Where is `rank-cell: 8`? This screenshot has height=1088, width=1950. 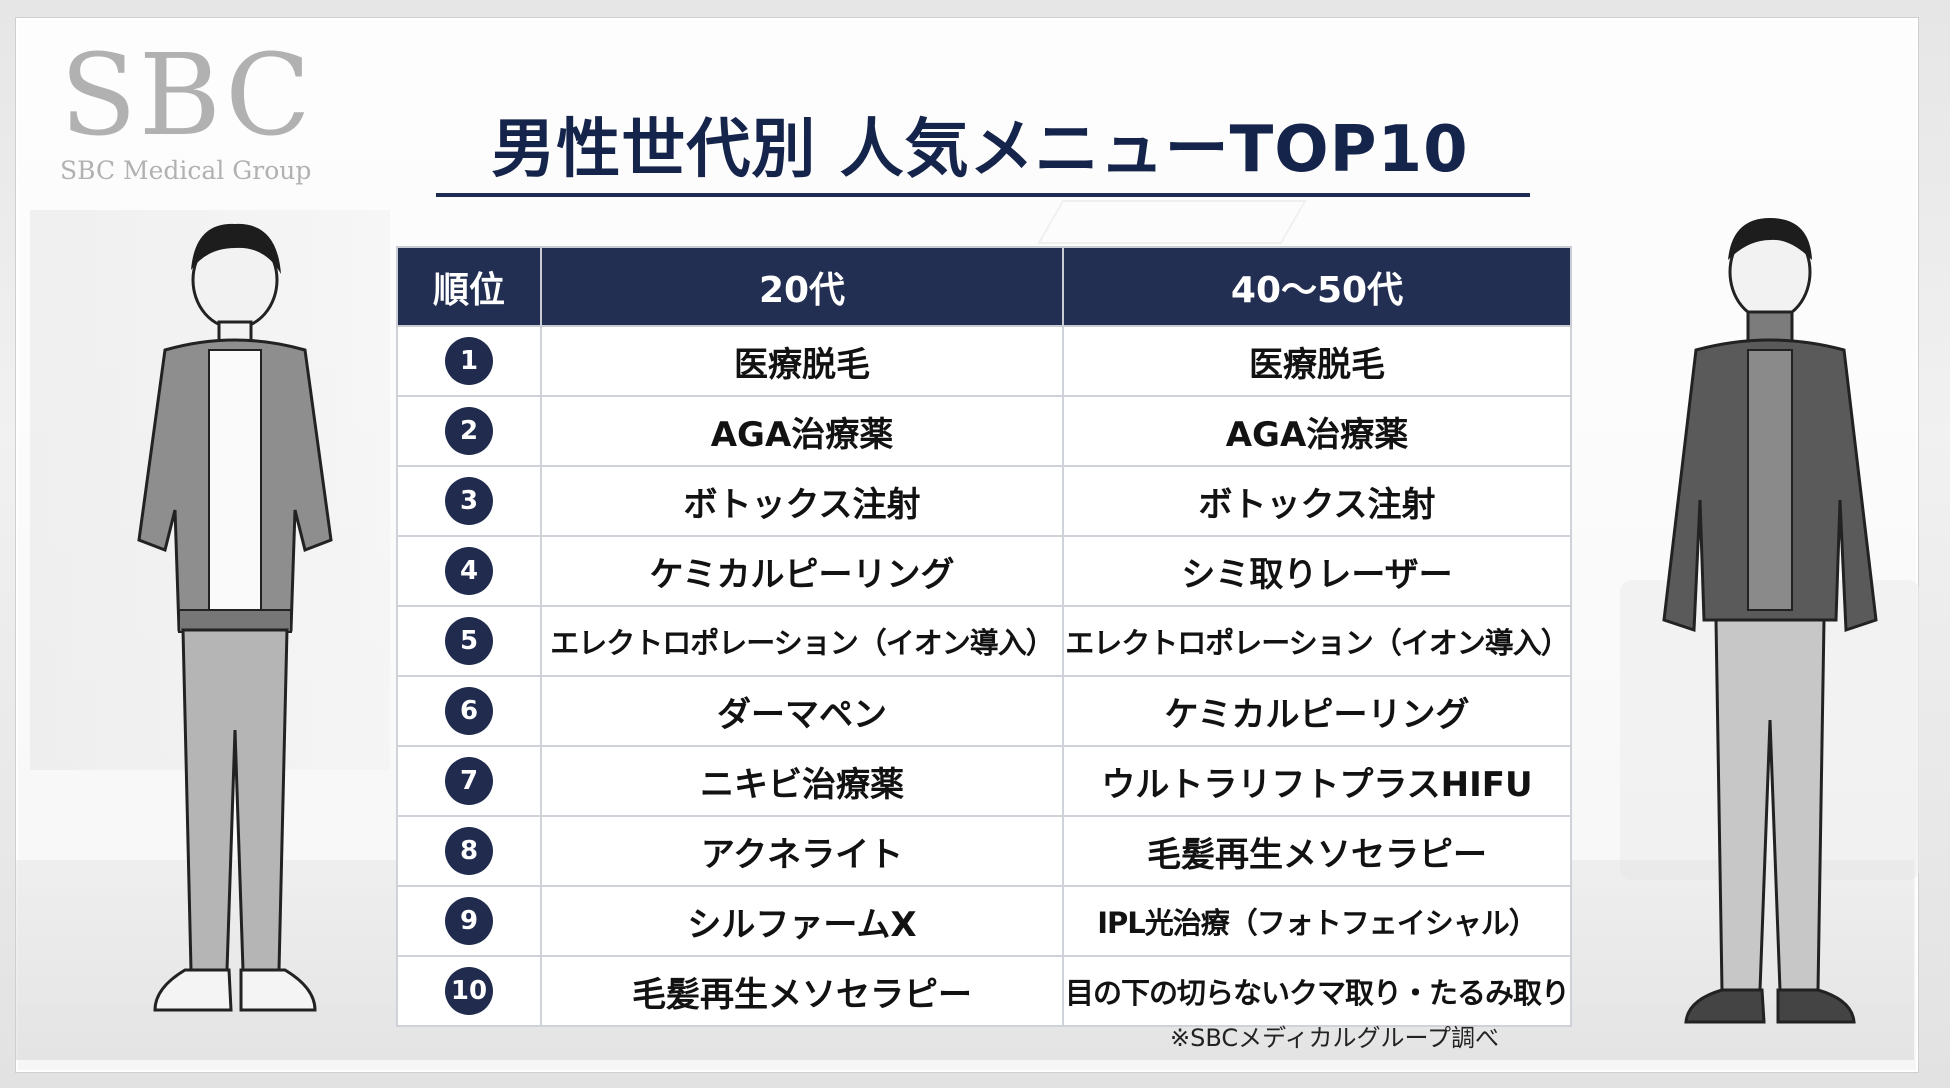
rank-cell: 8 is located at coordinates (469, 851).